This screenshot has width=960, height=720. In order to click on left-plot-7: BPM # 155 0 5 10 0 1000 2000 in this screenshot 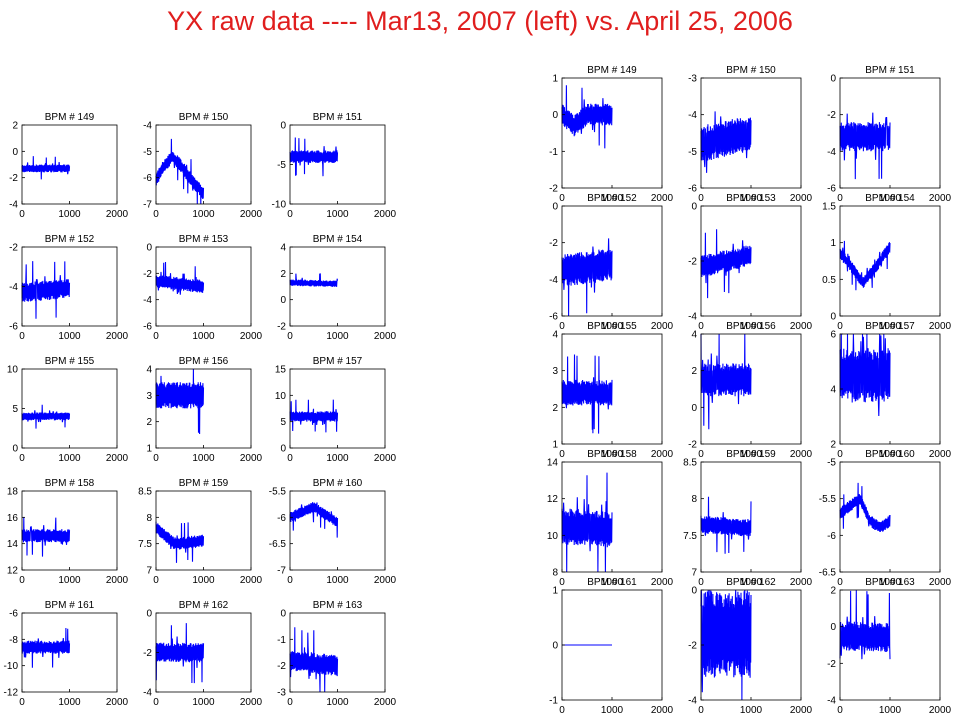, I will do `click(68, 410)`.